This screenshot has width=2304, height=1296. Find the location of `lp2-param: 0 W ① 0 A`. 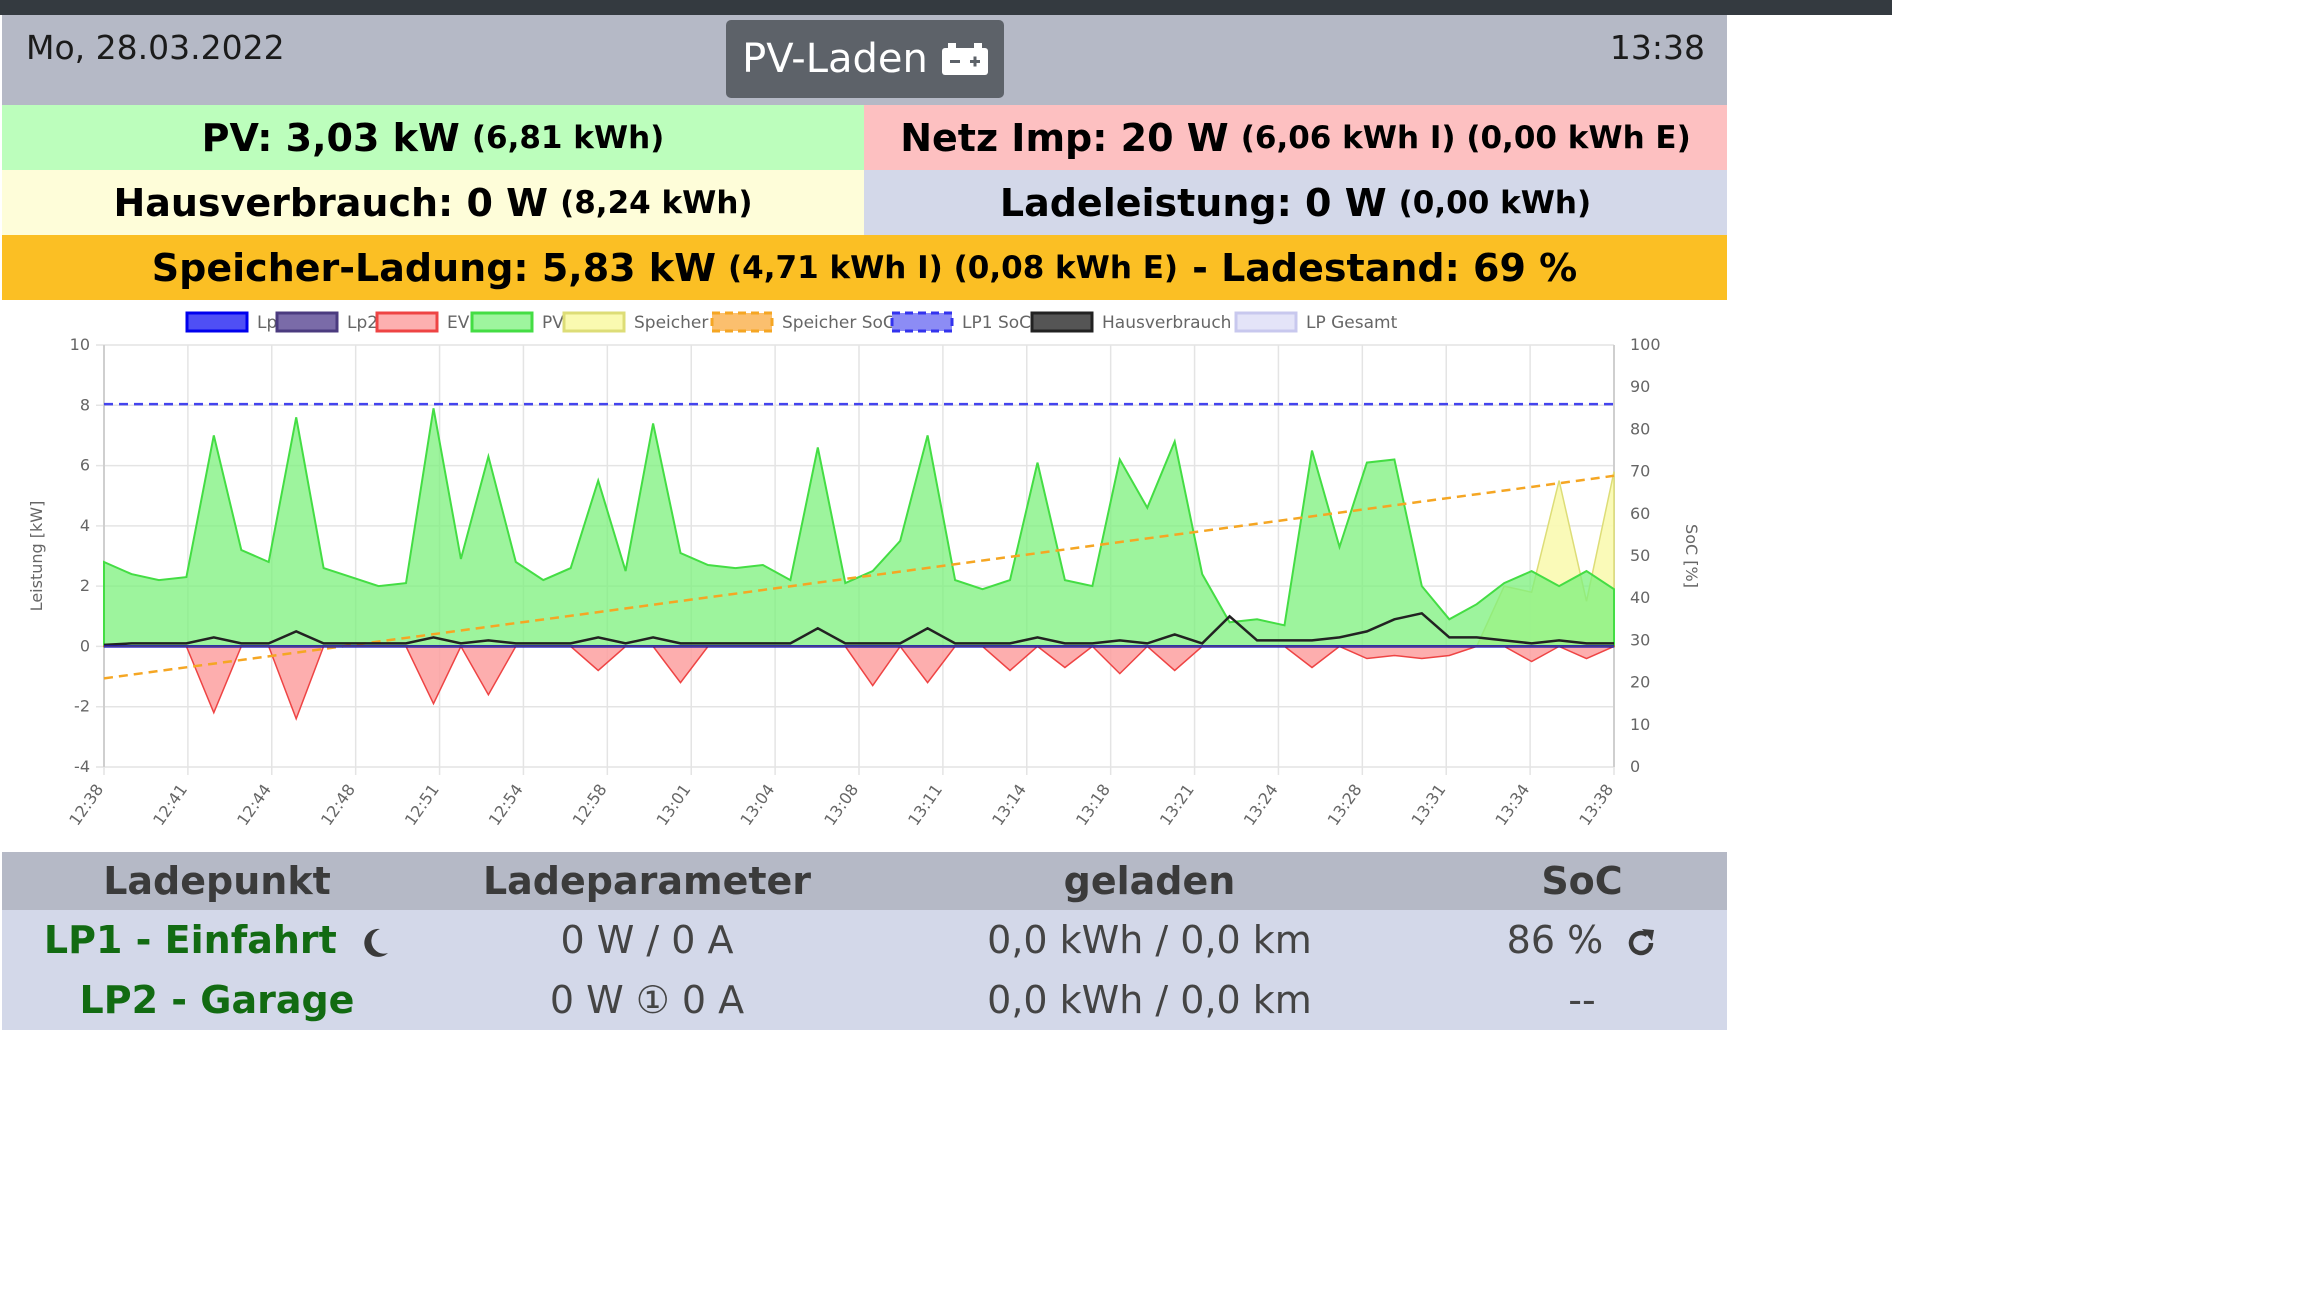

lp2-param: 0 W ① 0 A is located at coordinates (647, 1000).